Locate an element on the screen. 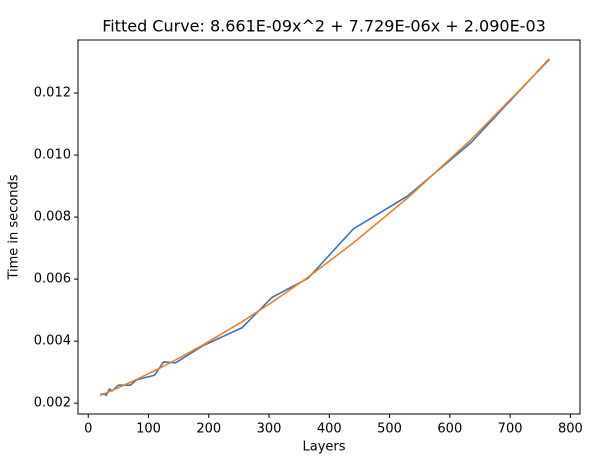 The height and width of the screenshot is (460, 593). x-tick-label: 300 is located at coordinates (269, 429).